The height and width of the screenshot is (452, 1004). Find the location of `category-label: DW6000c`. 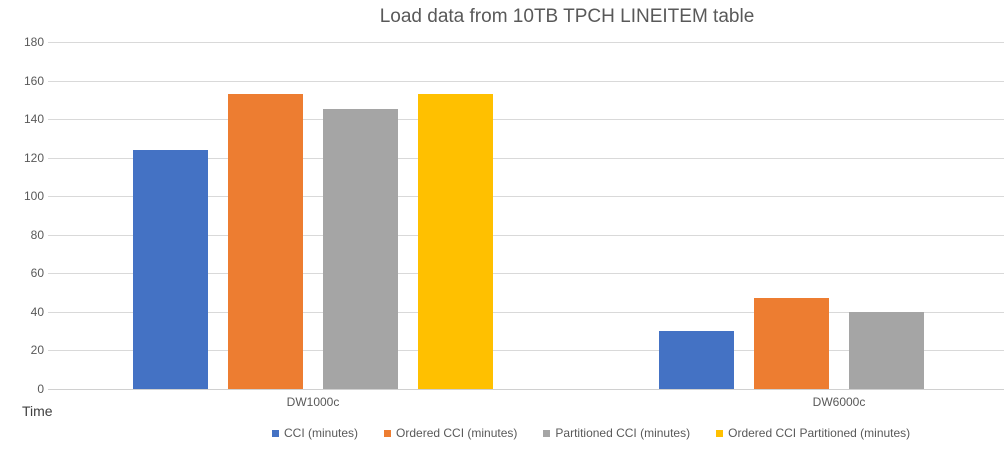

category-label: DW6000c is located at coordinates (839, 402).